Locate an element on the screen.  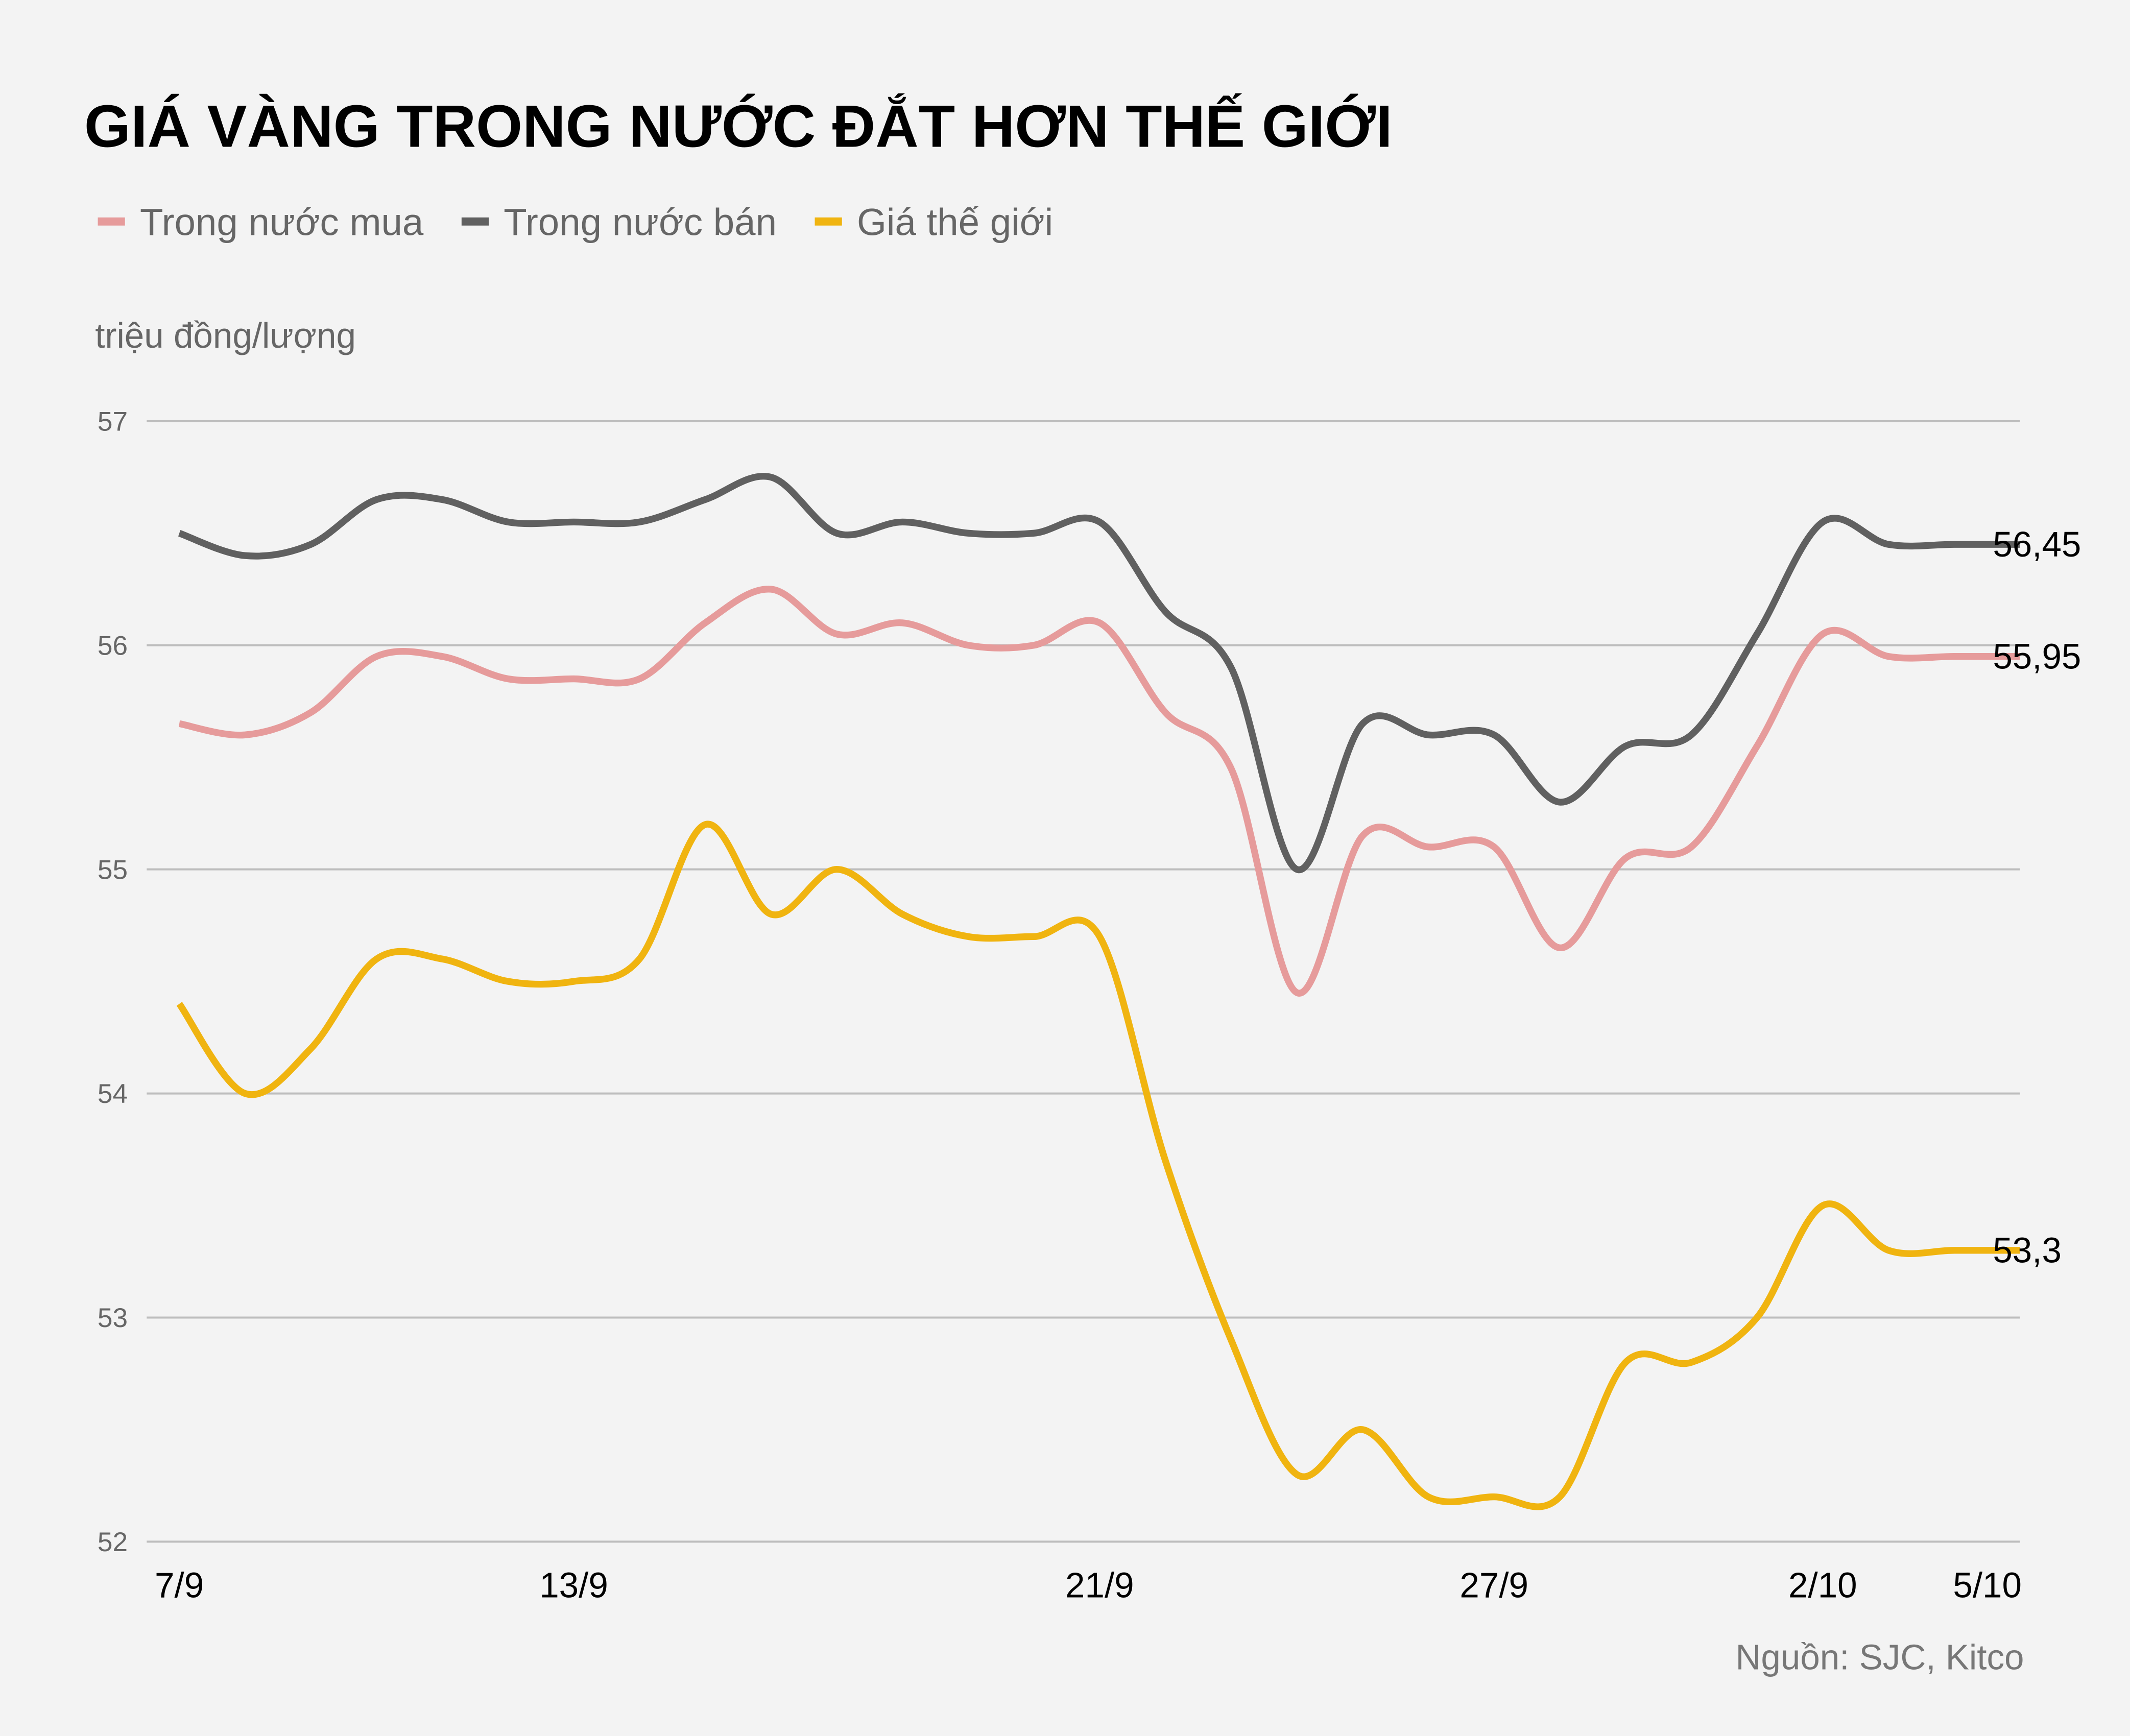
y-tick-label: 56 is located at coordinates (113, 646).